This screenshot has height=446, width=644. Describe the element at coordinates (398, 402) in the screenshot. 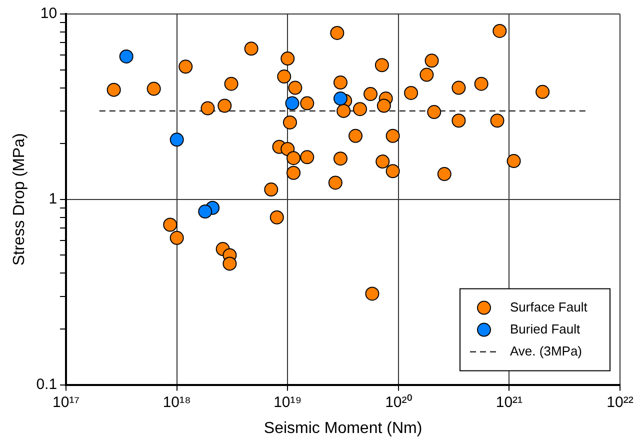

I see `x-tick-label: 10²⁰` at that location.